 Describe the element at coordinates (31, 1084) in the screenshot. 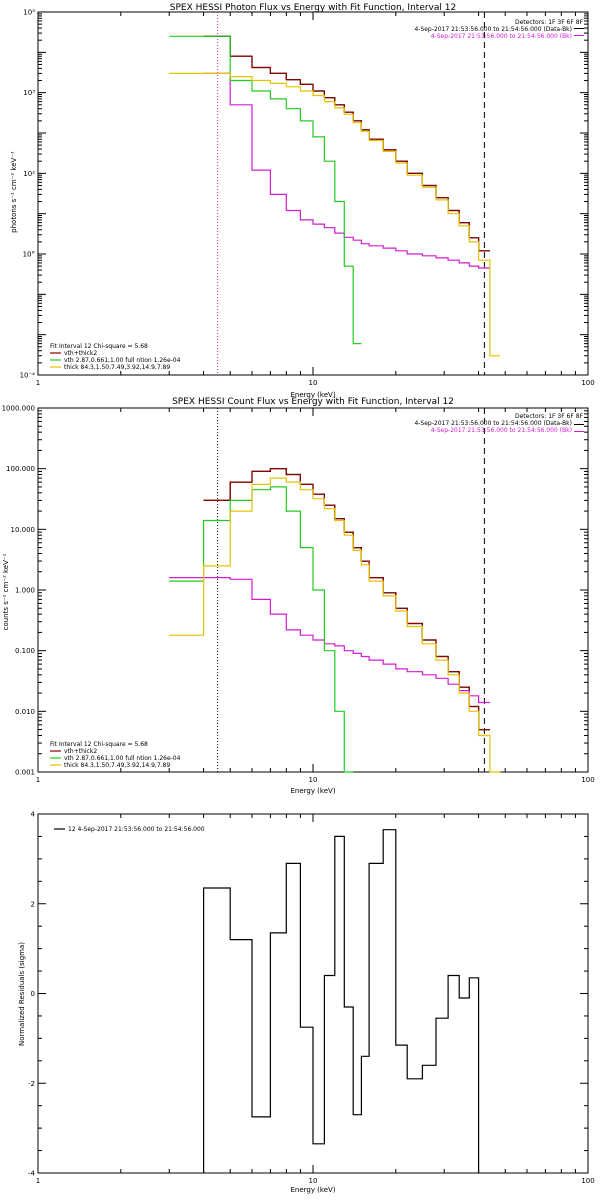

I see `residuals-y-tick-label: -2` at that location.